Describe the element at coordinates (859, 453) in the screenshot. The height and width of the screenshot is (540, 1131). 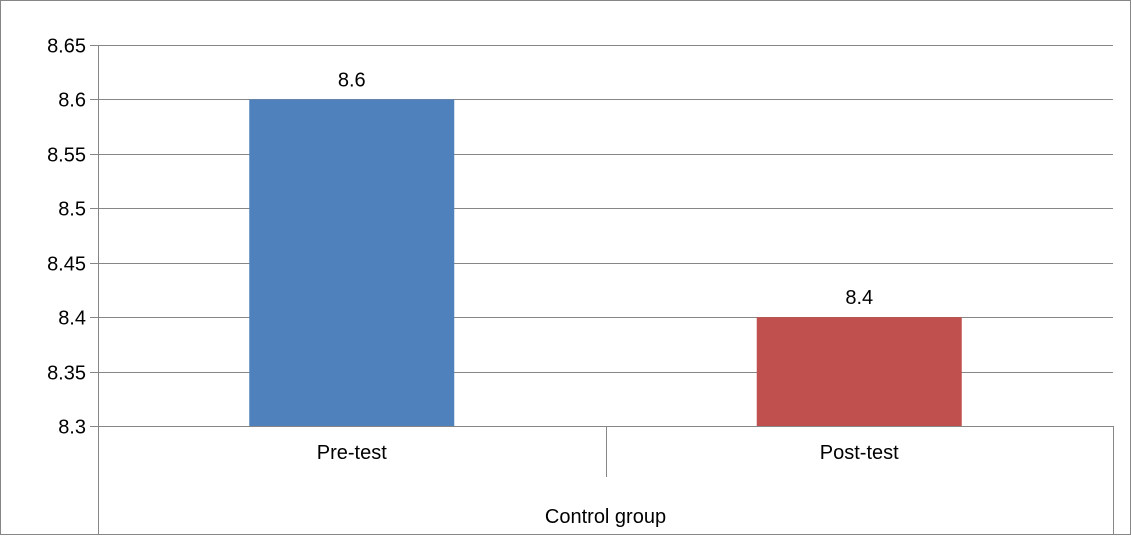
I see `category-label: Post-test` at that location.